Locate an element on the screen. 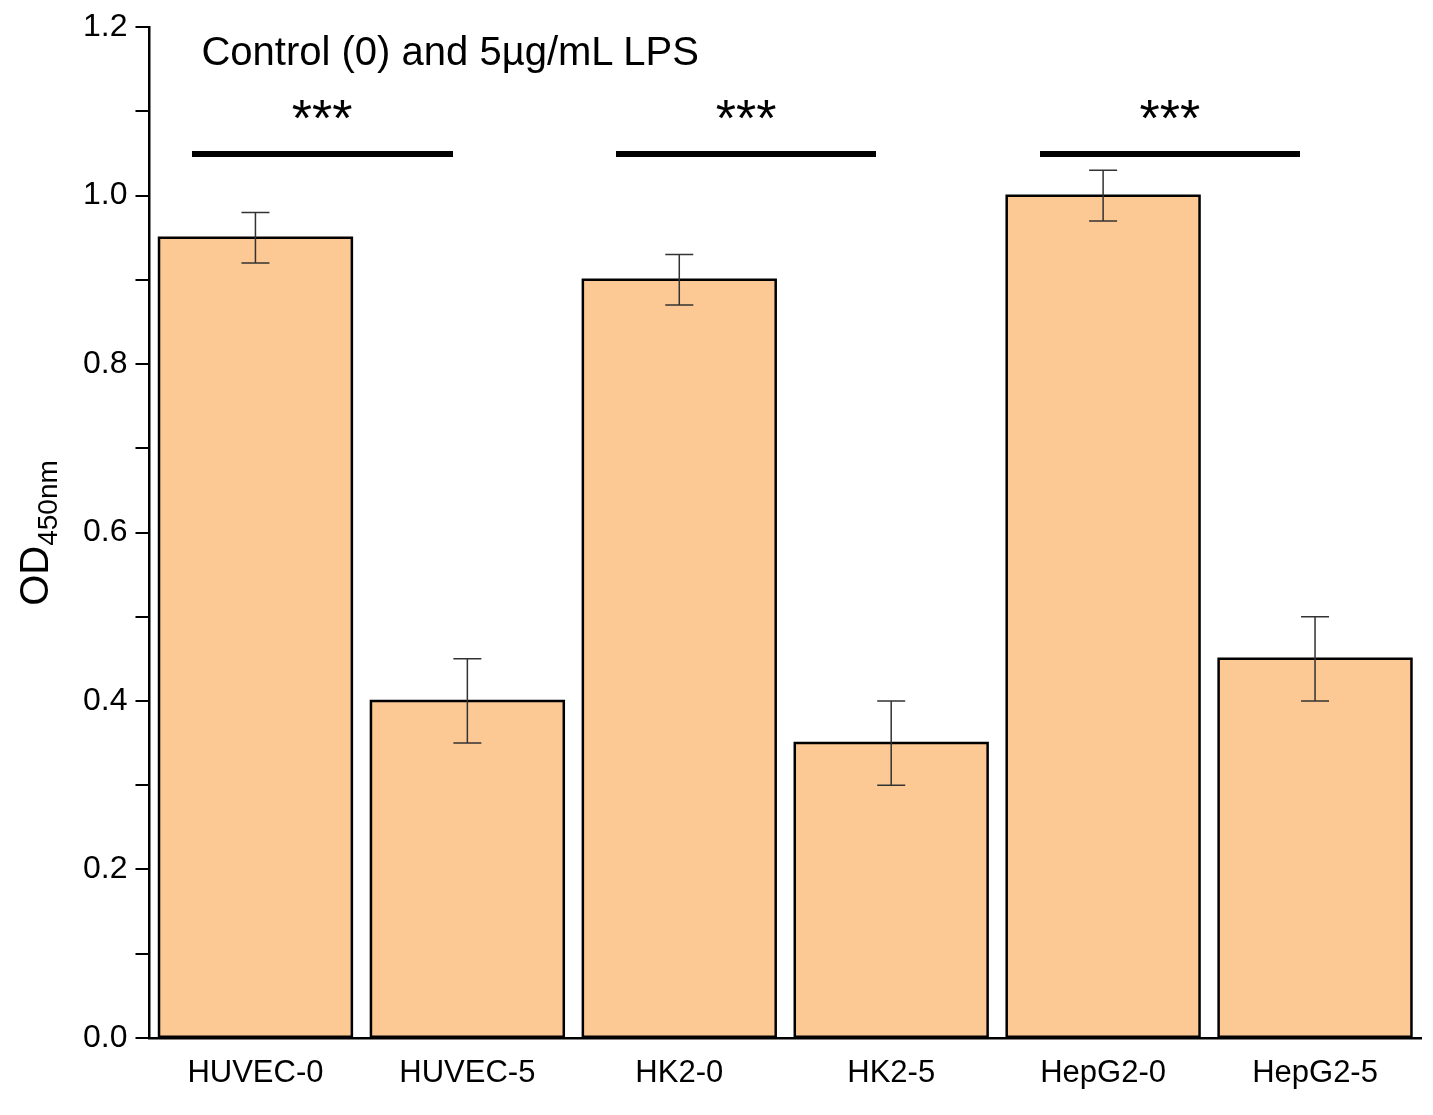 The width and height of the screenshot is (1433, 1115). x-tick-label: HepG2-0 is located at coordinates (1103, 1071).